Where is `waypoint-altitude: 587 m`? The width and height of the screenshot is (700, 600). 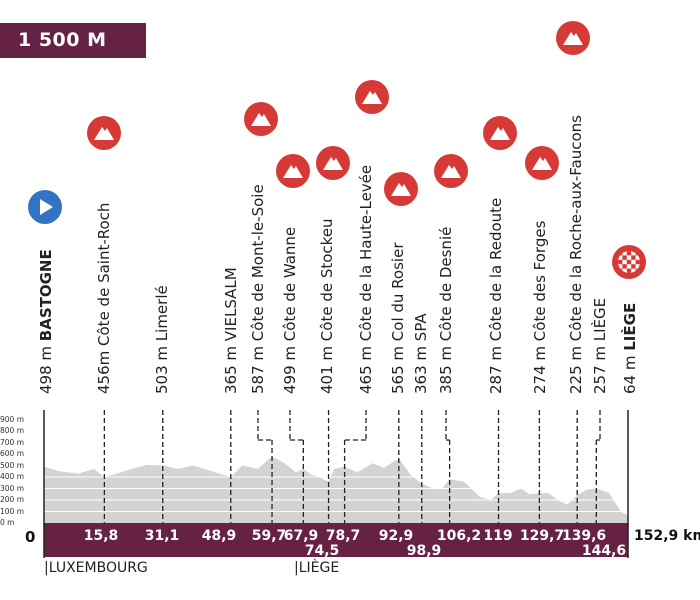 waypoint-altitude: 587 m is located at coordinates (258, 369).